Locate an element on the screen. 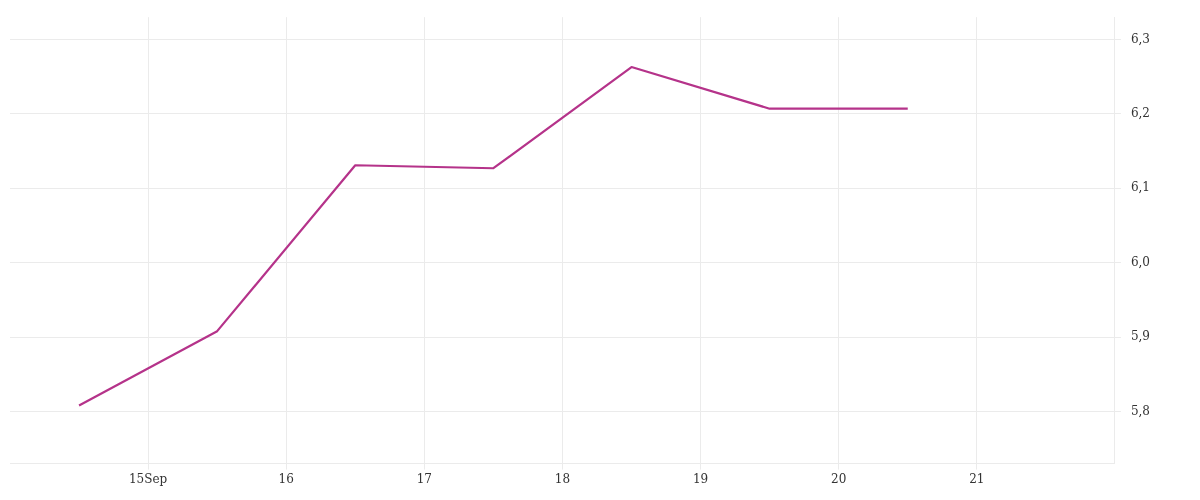 The width and height of the screenshot is (1200, 500). x-tick-label: 16 is located at coordinates (286, 478).